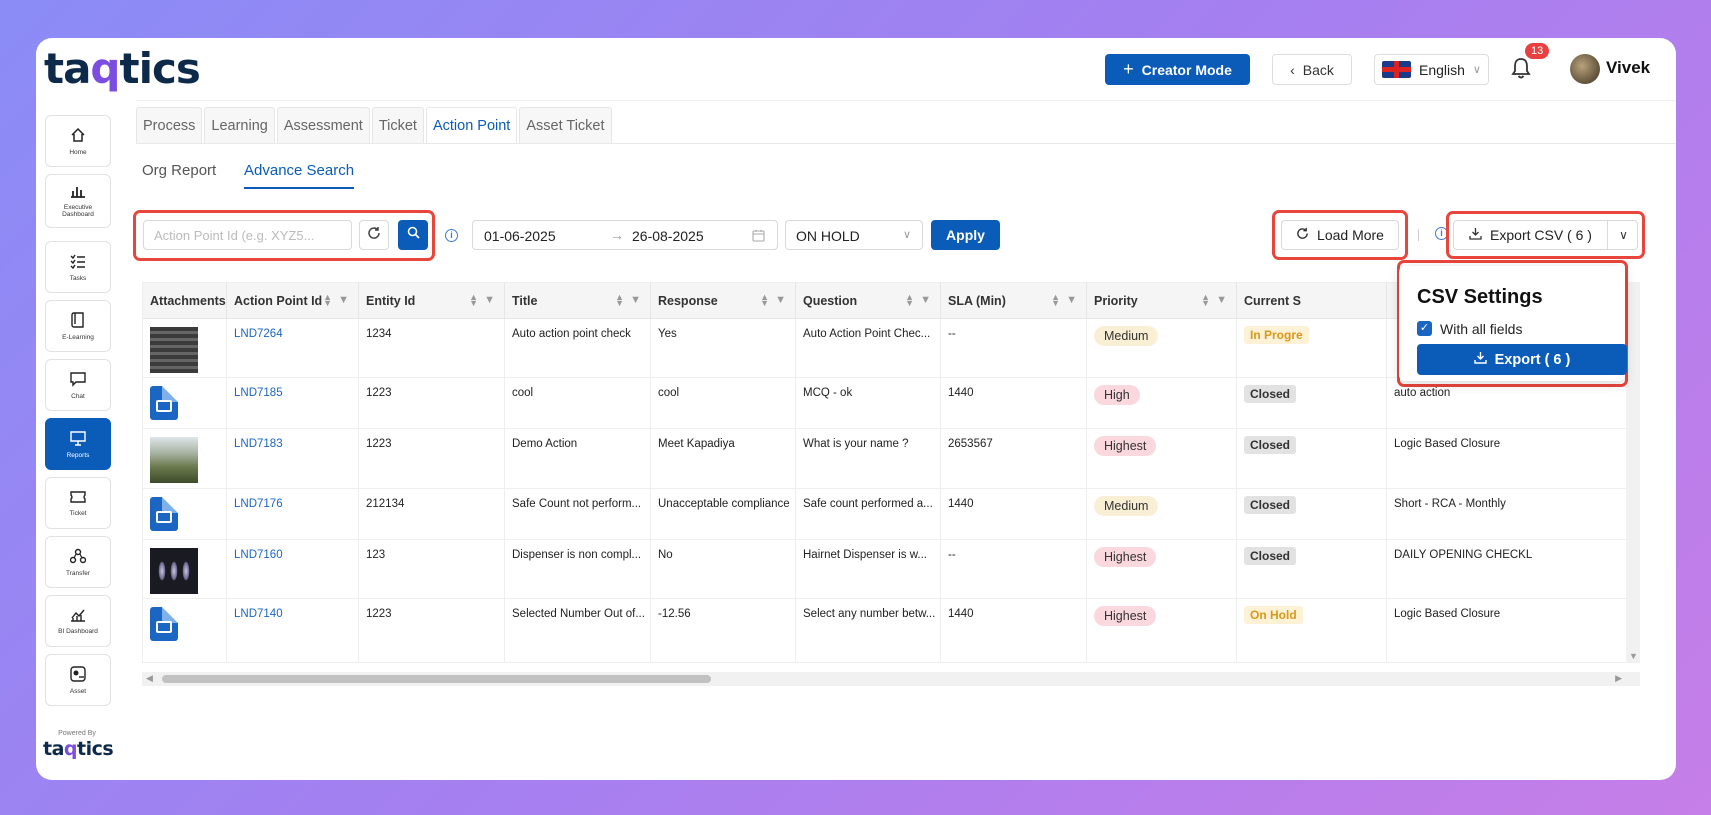  What do you see at coordinates (78, 621) in the screenshot?
I see `sidebar-item-bi-dashboard: BI Dashboard` at bounding box center [78, 621].